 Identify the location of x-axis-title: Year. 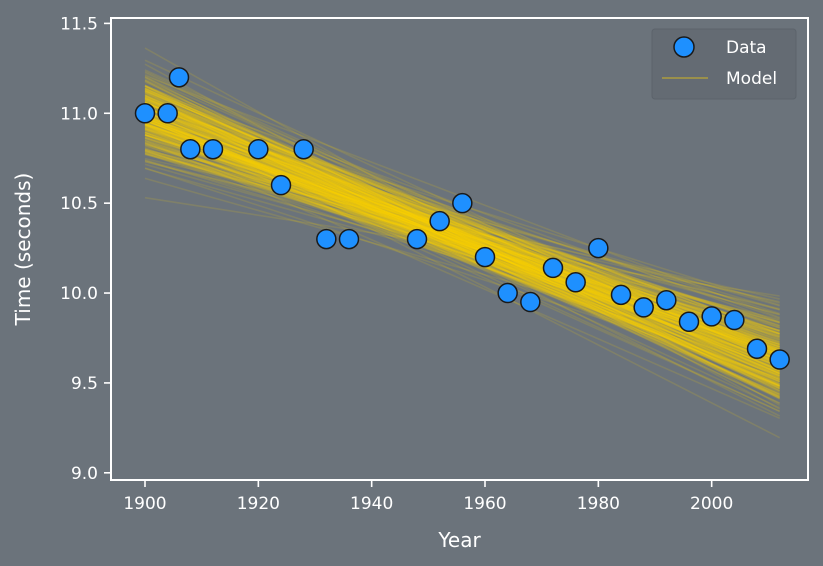
(459, 540).